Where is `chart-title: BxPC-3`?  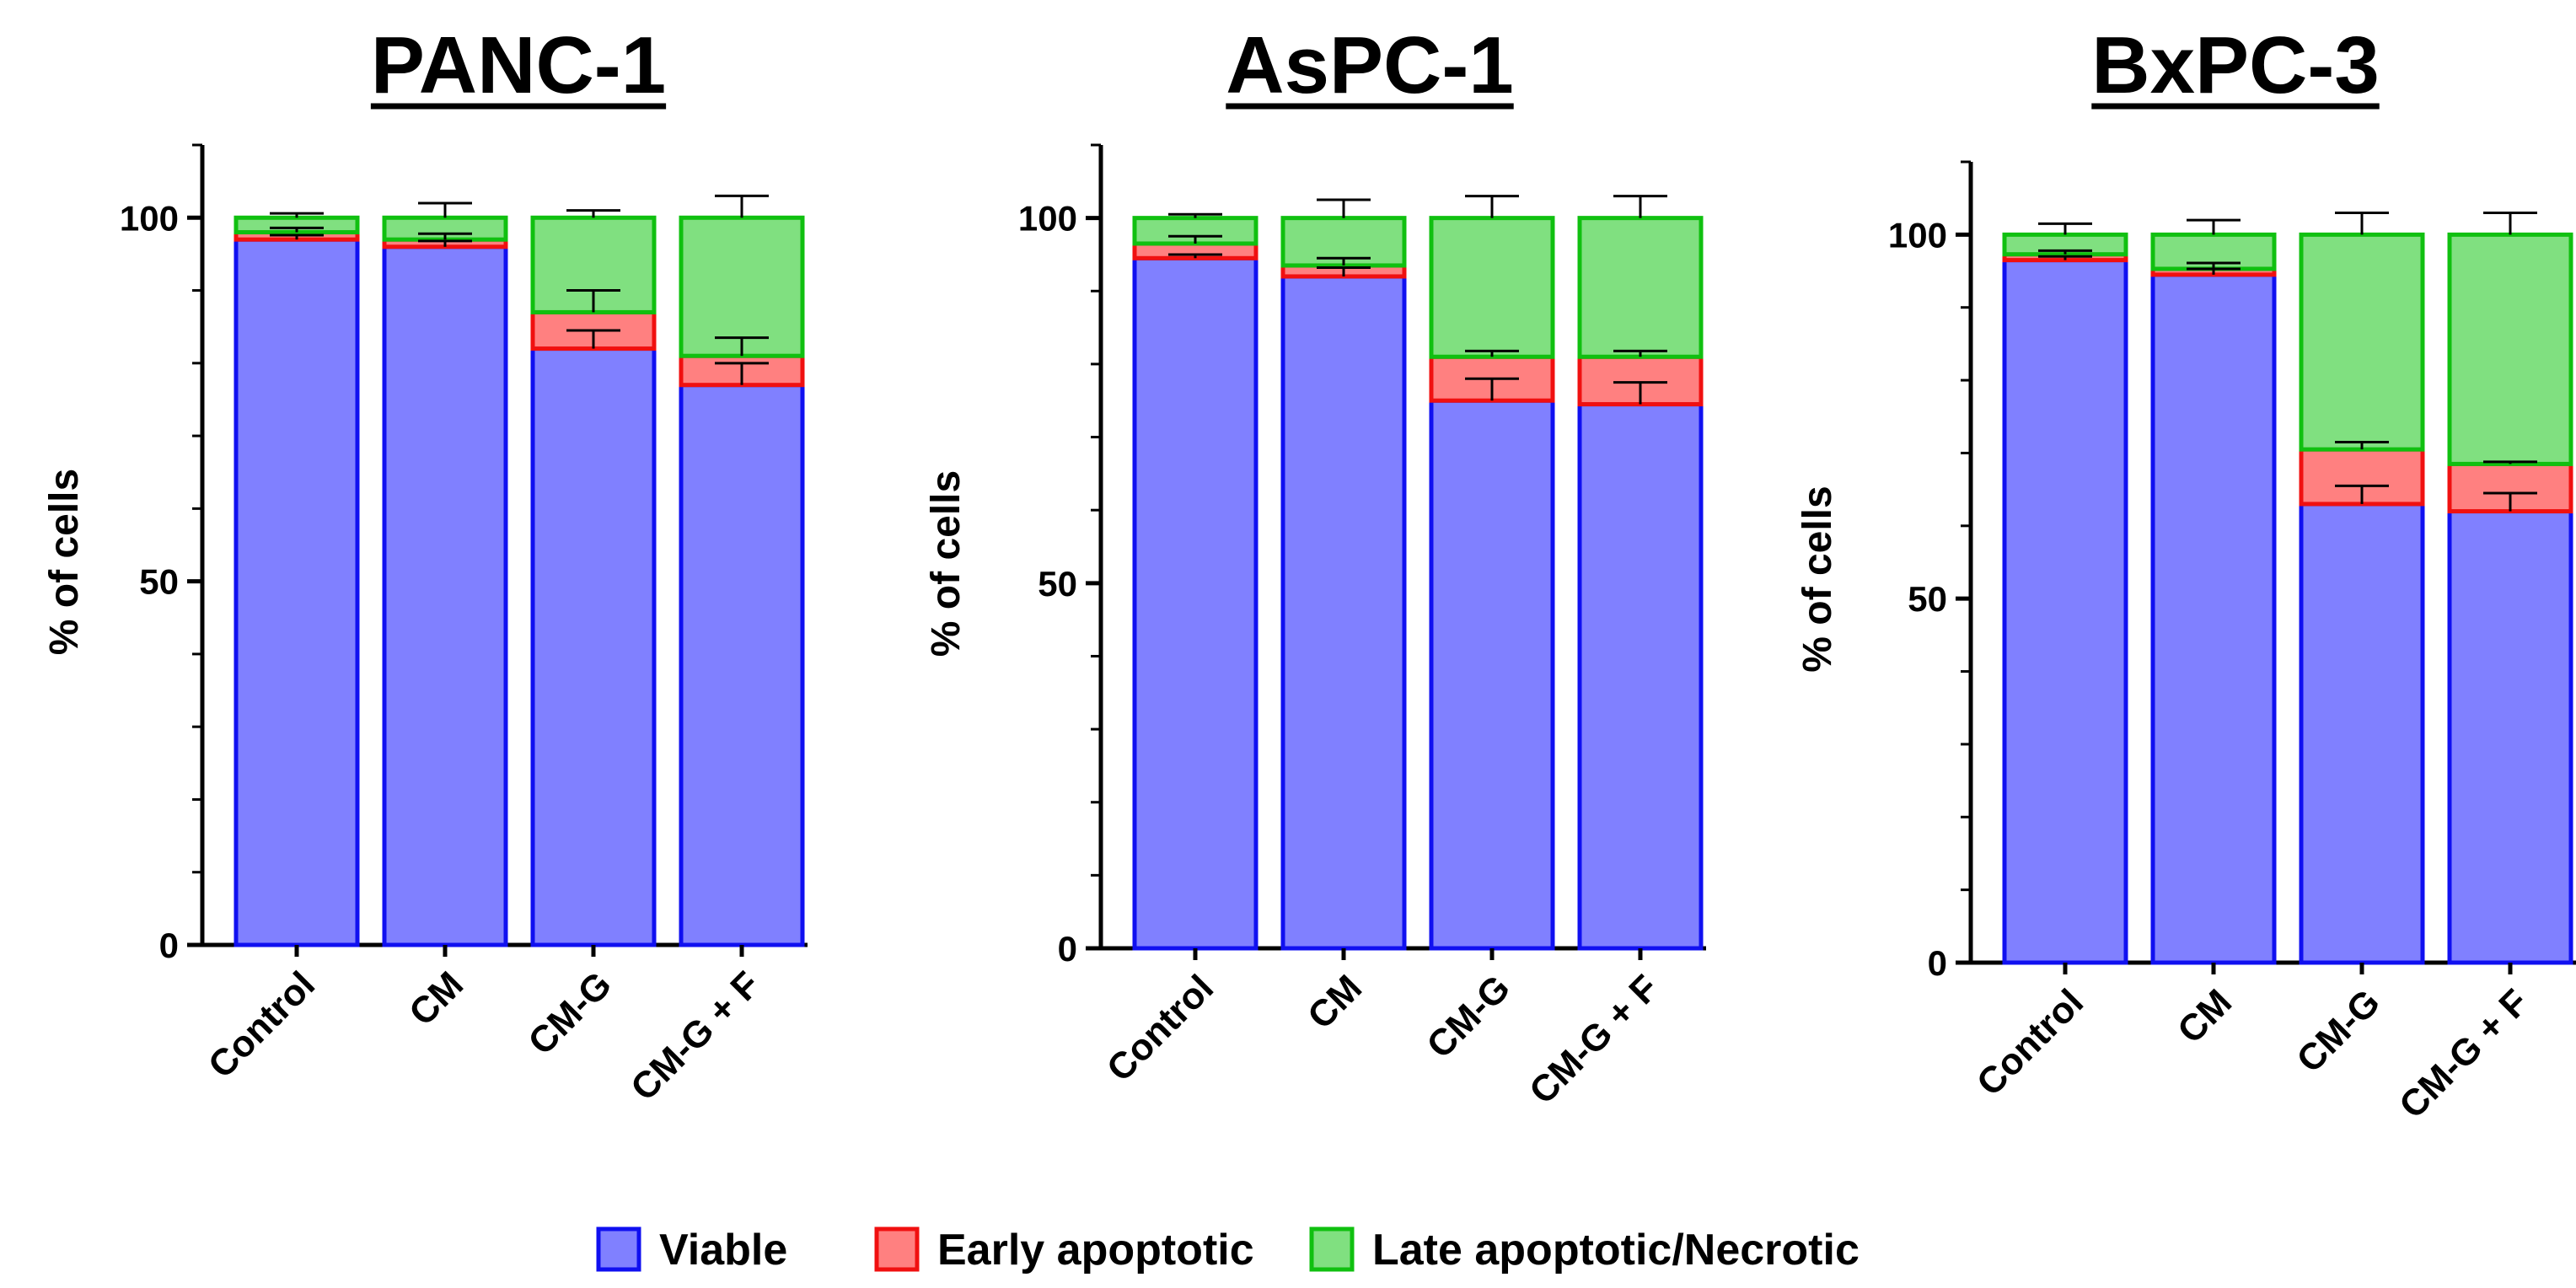
chart-title: BxPC-3 is located at coordinates (2235, 65).